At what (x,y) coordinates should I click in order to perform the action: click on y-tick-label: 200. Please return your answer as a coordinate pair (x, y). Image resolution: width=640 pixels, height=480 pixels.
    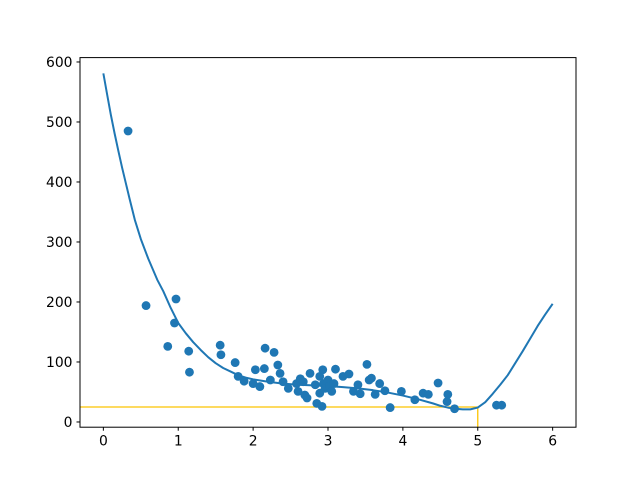
    Looking at the image, I should click on (59, 303).